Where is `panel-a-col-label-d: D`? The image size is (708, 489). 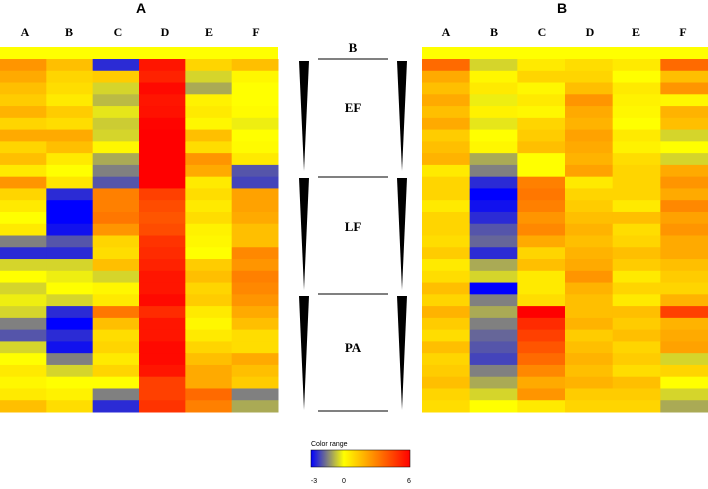 panel-a-col-label-d: D is located at coordinates (165, 32).